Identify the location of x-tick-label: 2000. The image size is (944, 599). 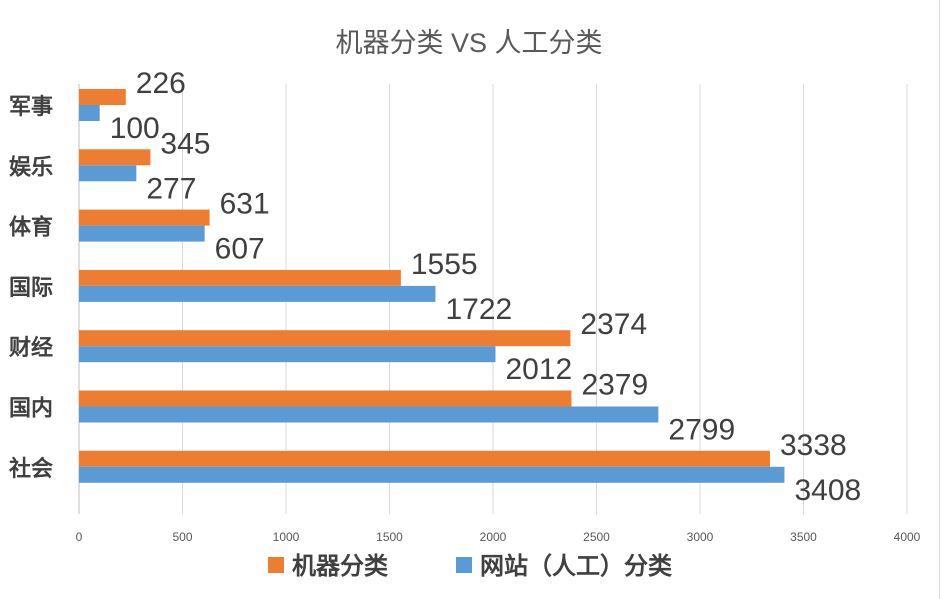
(493, 537).